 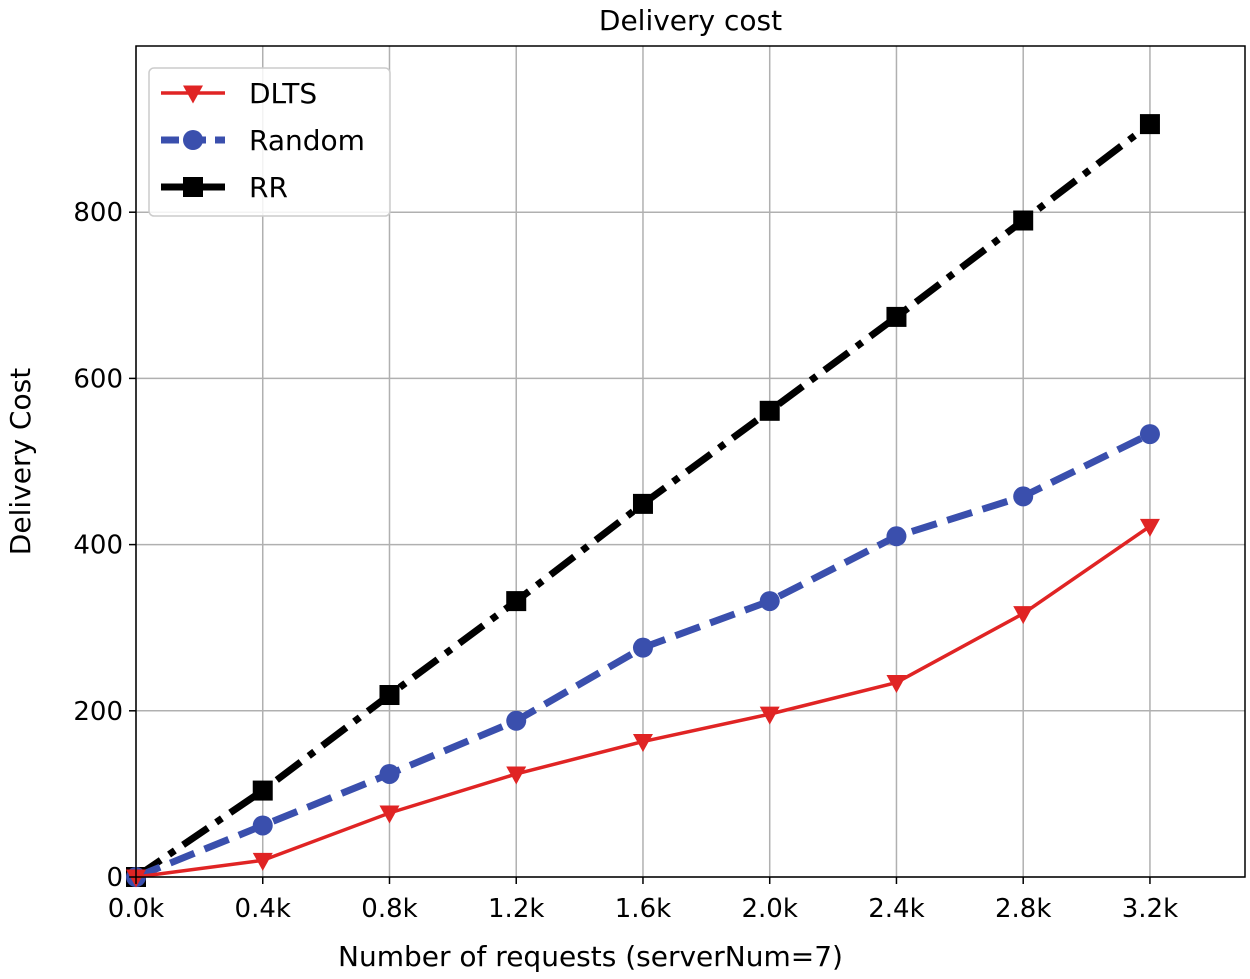 I want to click on y-tick-label: 800, so click(x=98, y=213).